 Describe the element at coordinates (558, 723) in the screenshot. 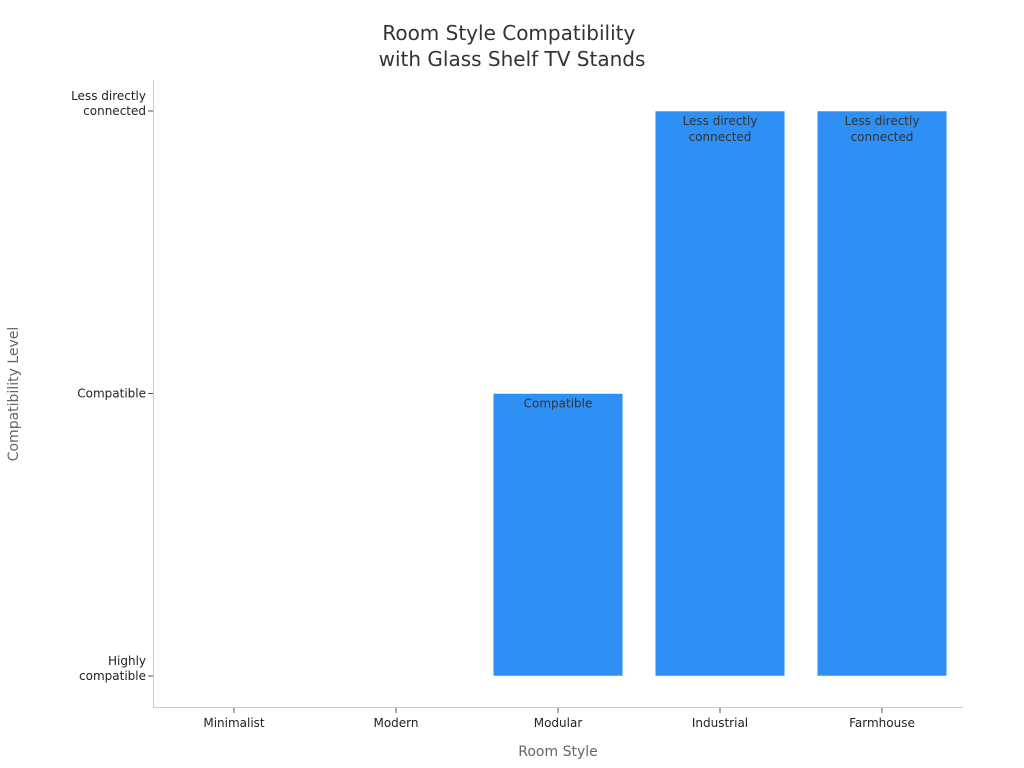

I see `x-tick-label: Modular` at that location.